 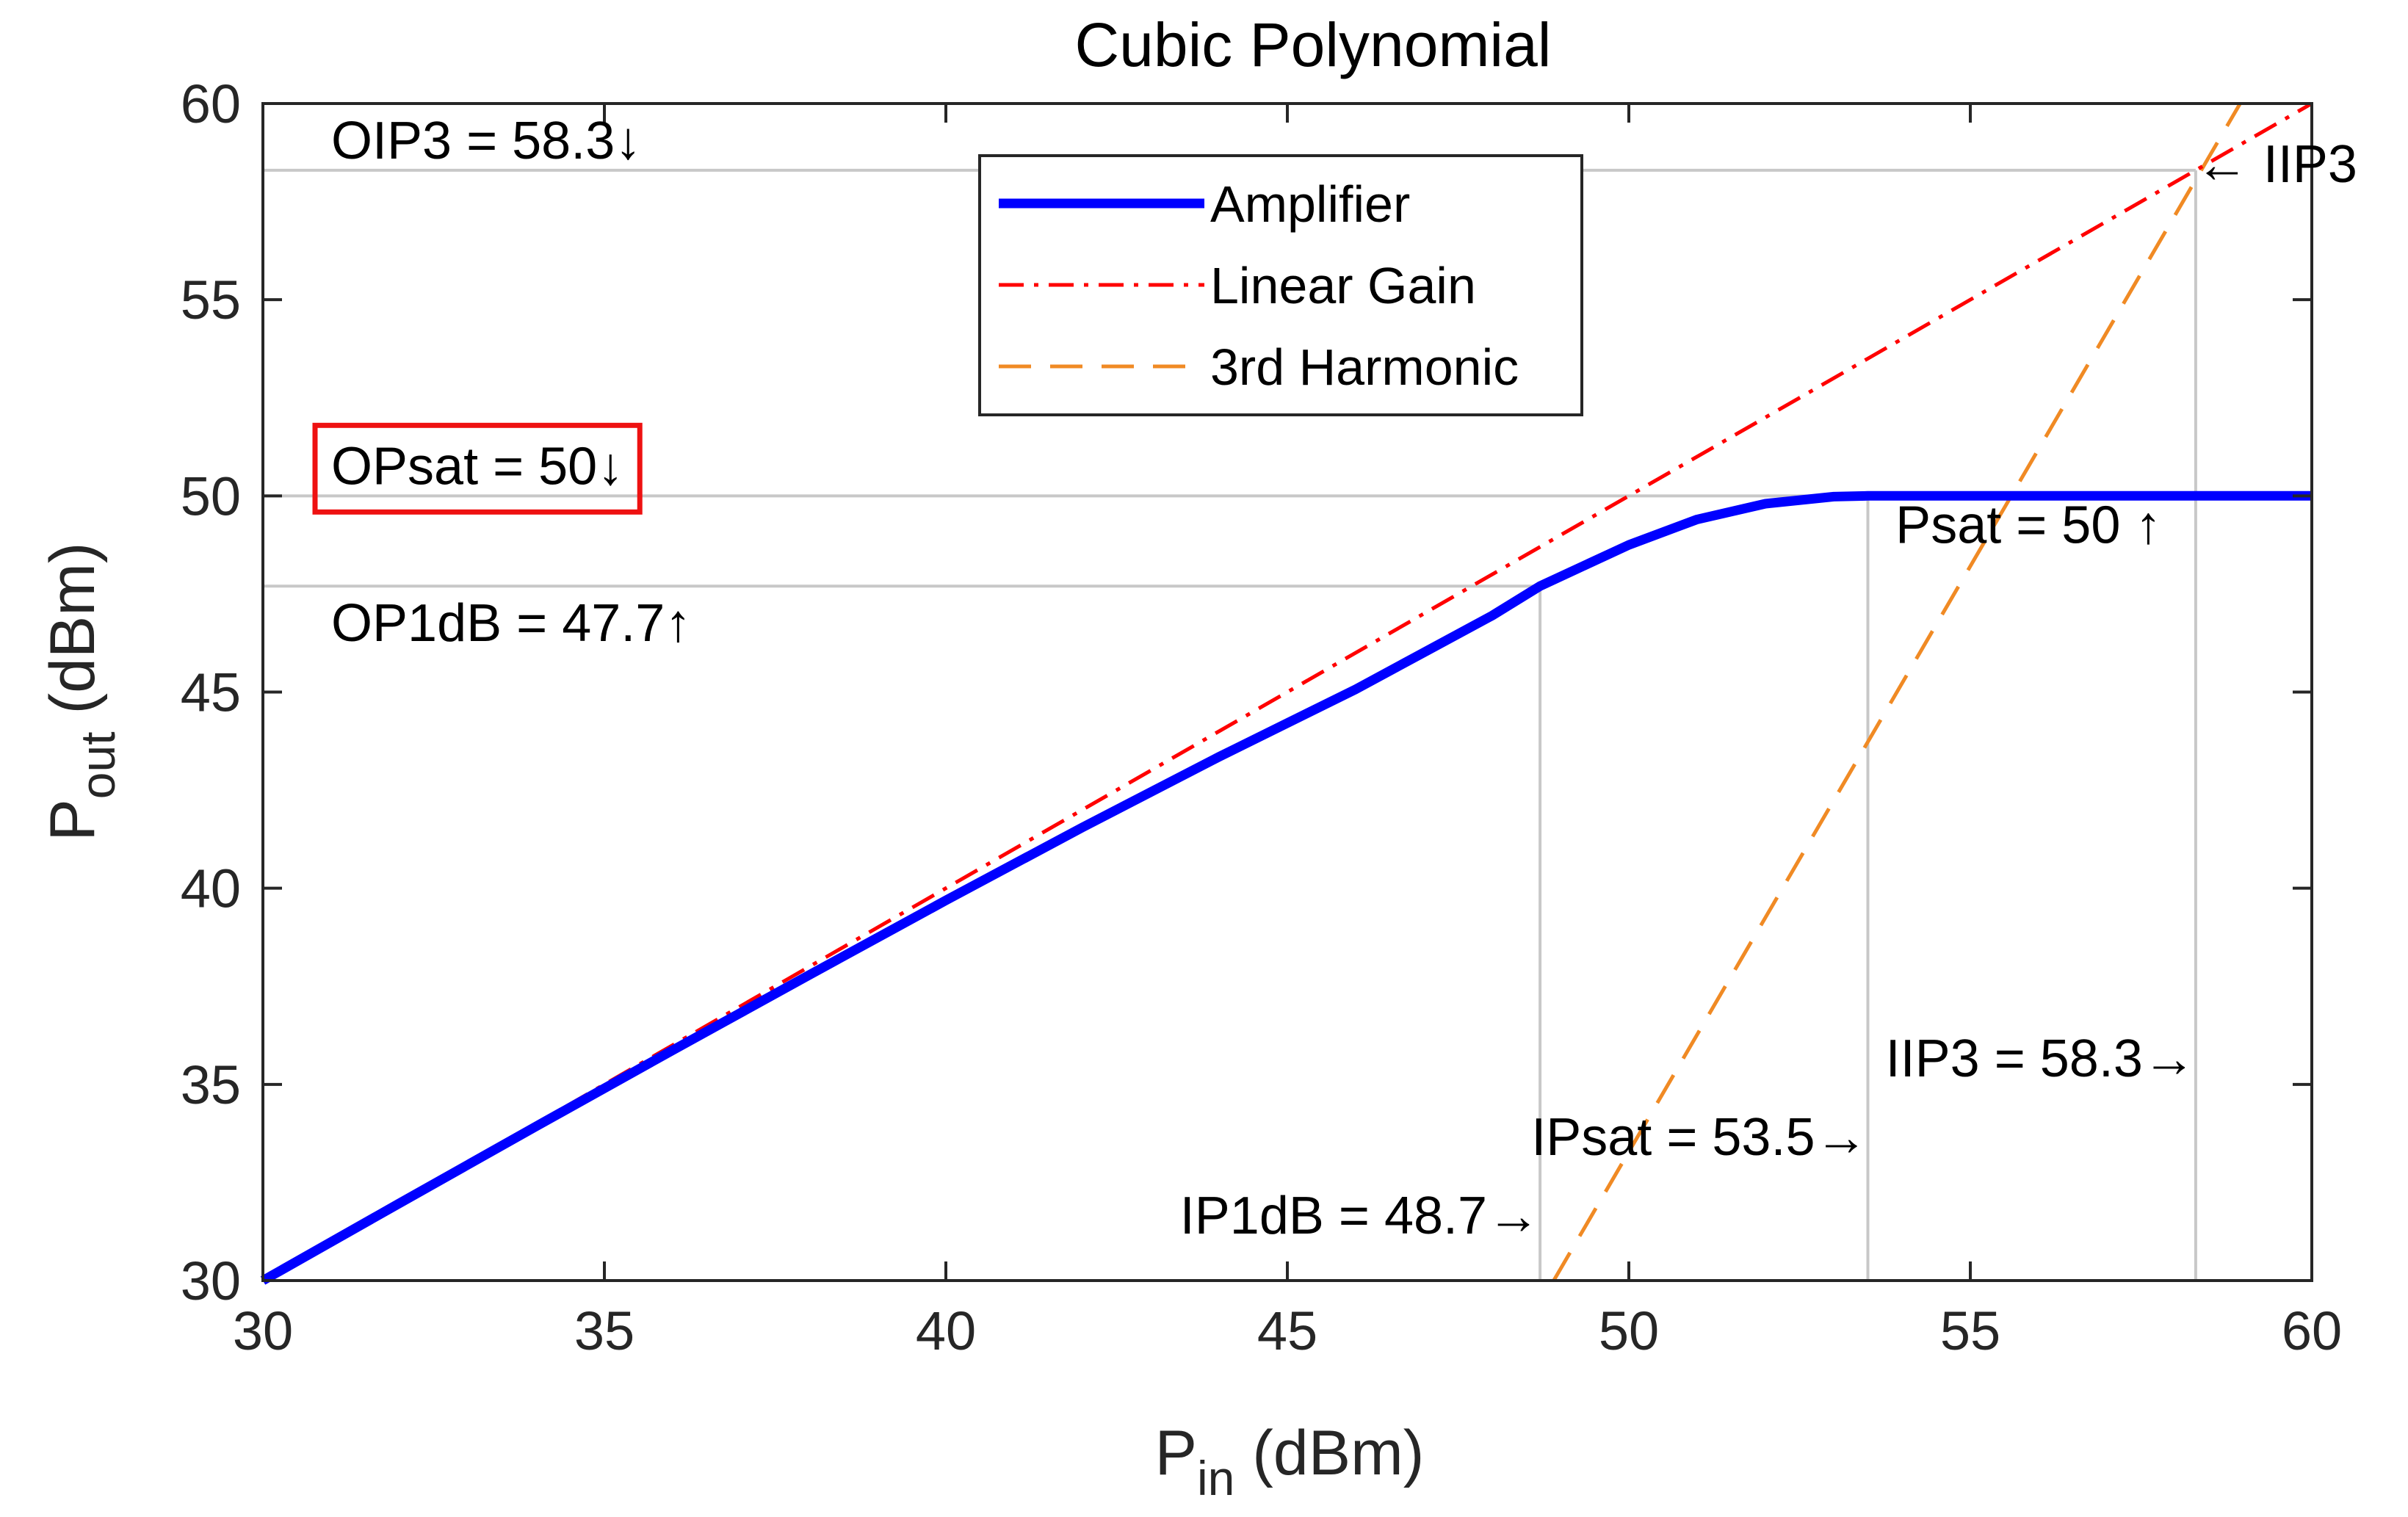 What do you see at coordinates (511, 623) in the screenshot?
I see `annotation-op1db: OP1dB = 47.7↑` at bounding box center [511, 623].